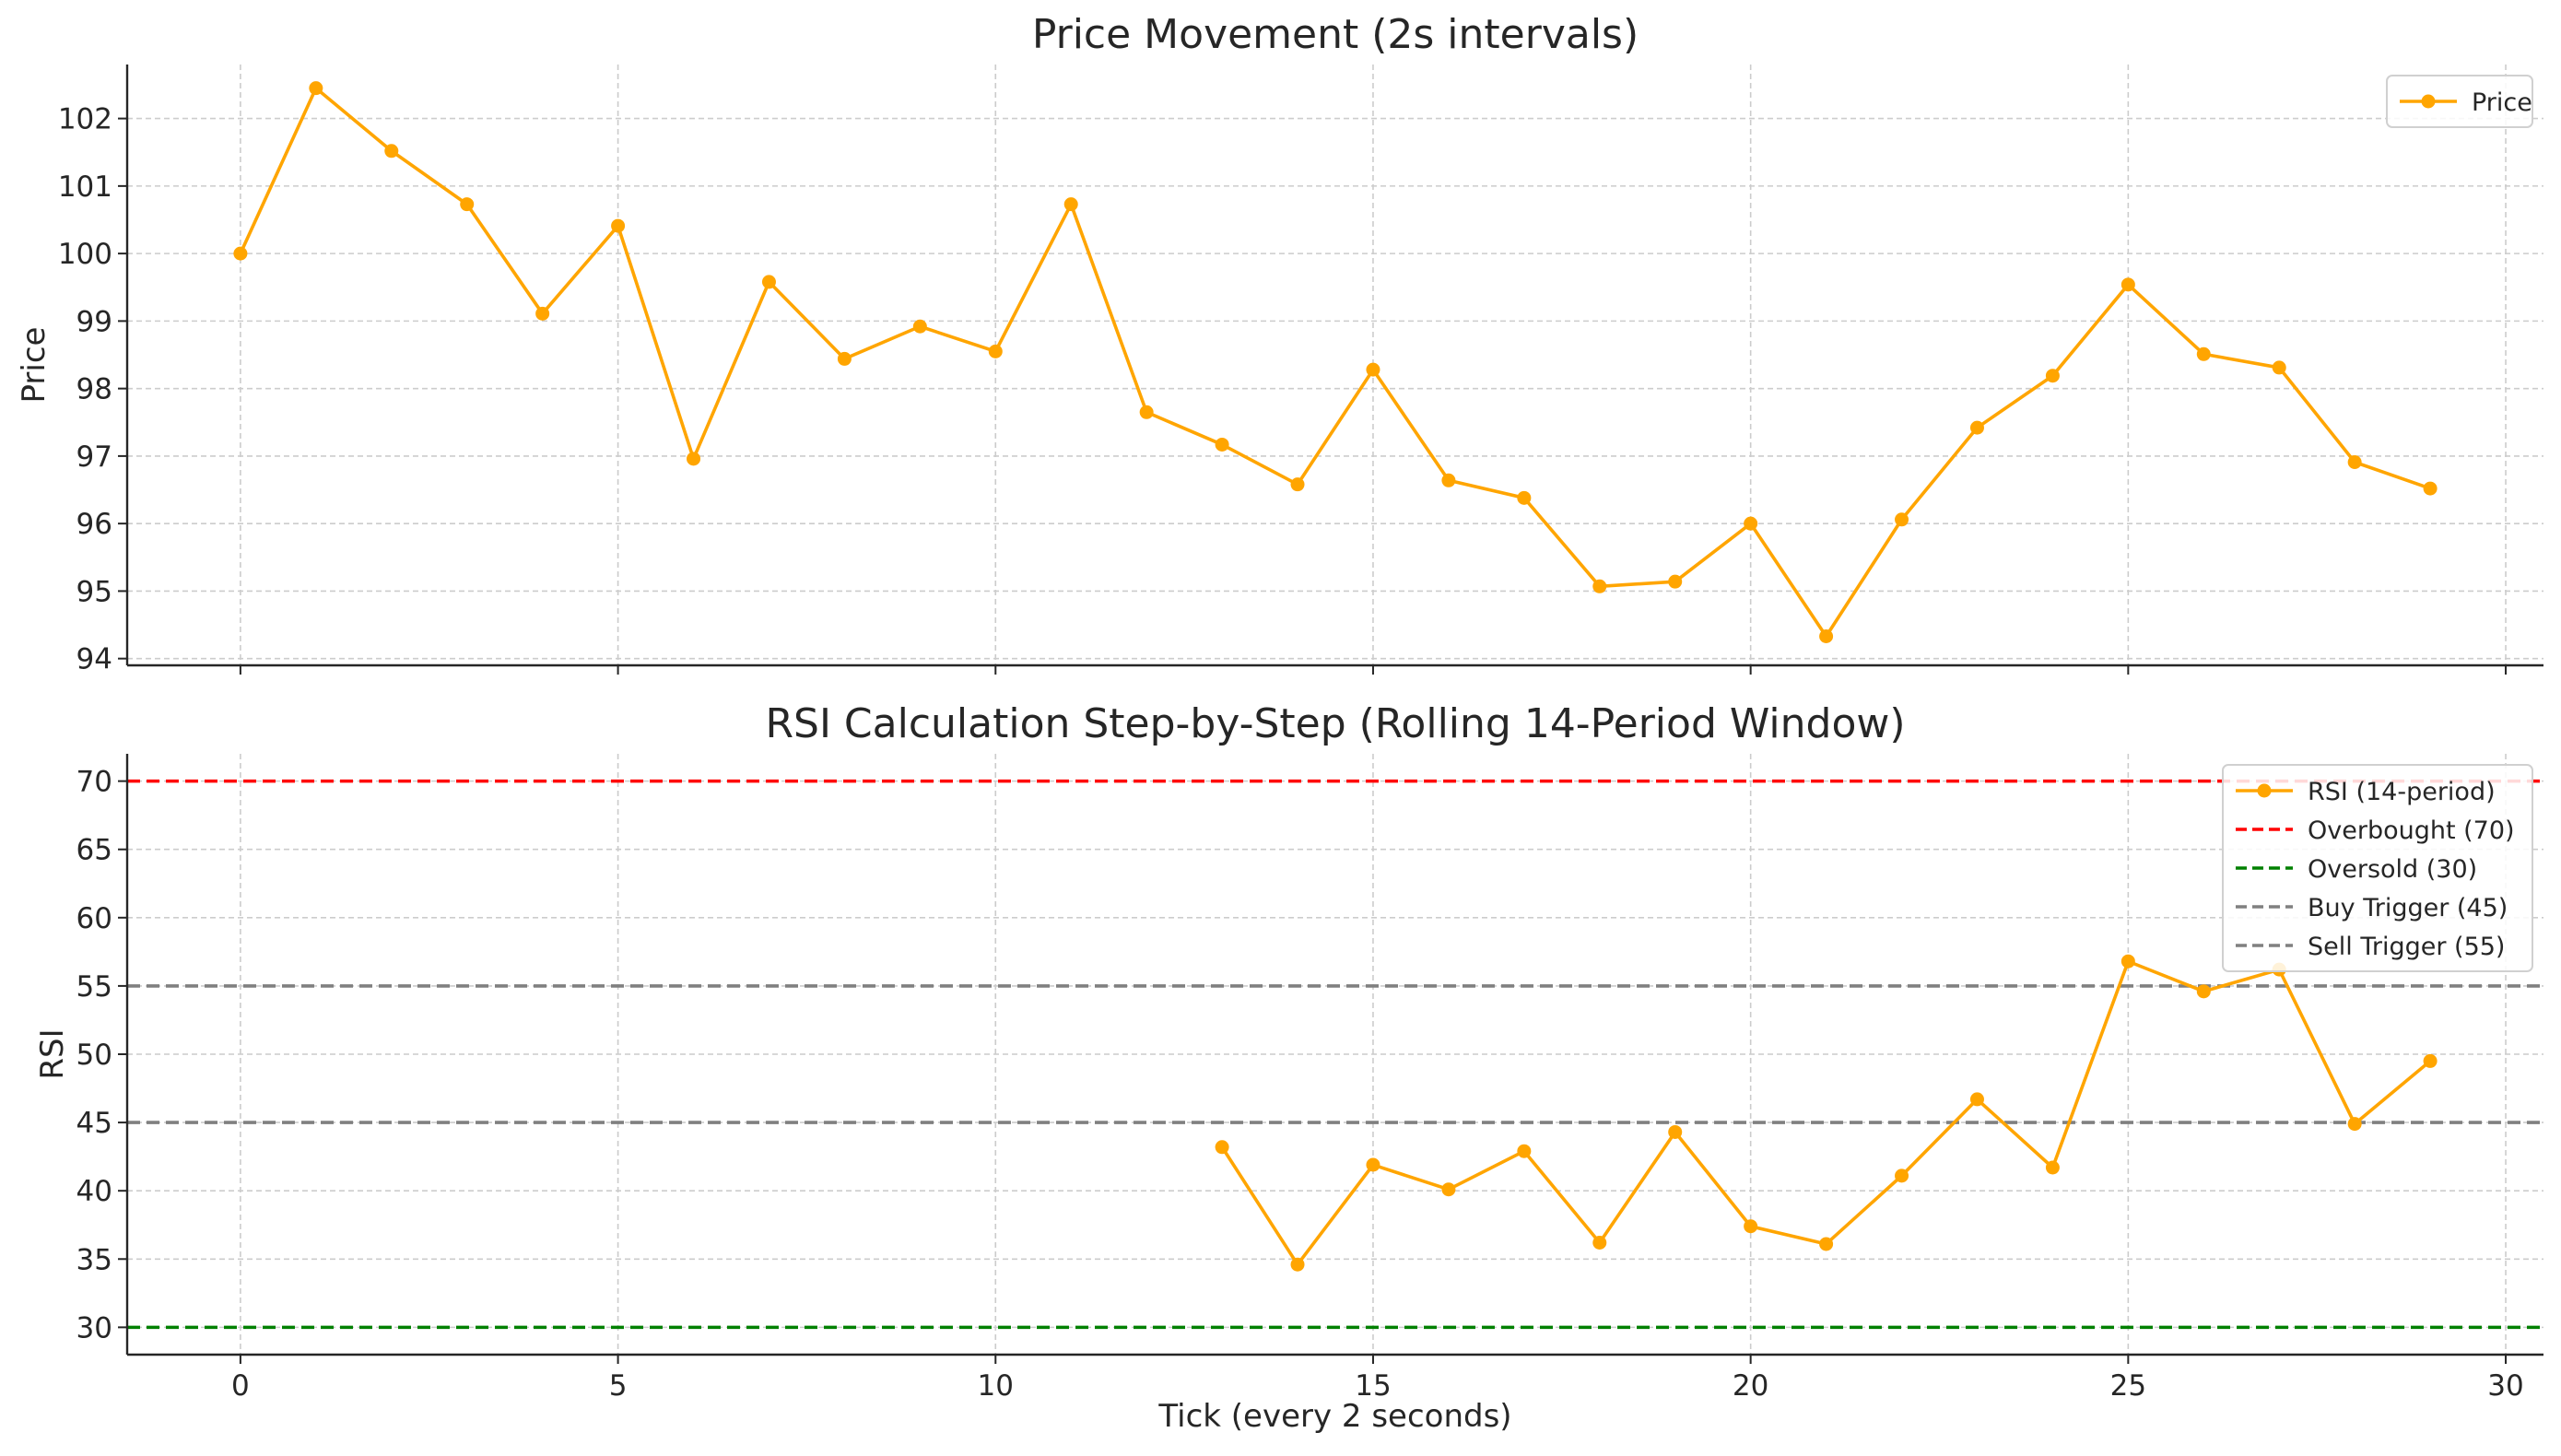 This screenshot has width=2561, height=1456. I want to click on rsi-series-line, so click(1826, 1112).